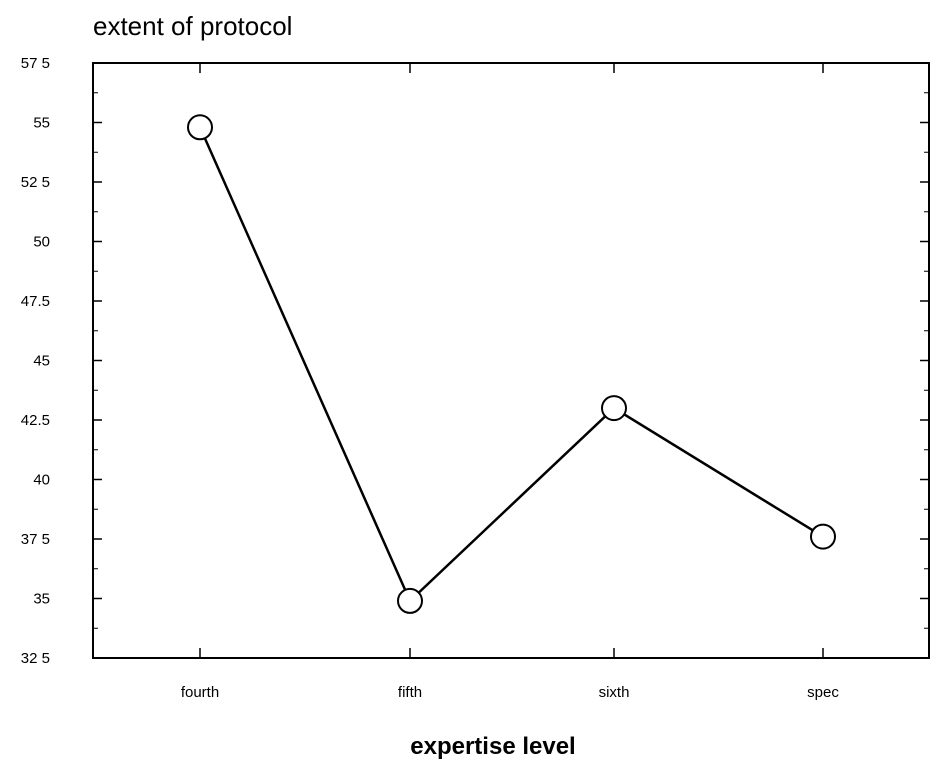 The image size is (933, 762). What do you see at coordinates (41, 361) in the screenshot?
I see `y-tick-label: 45` at bounding box center [41, 361].